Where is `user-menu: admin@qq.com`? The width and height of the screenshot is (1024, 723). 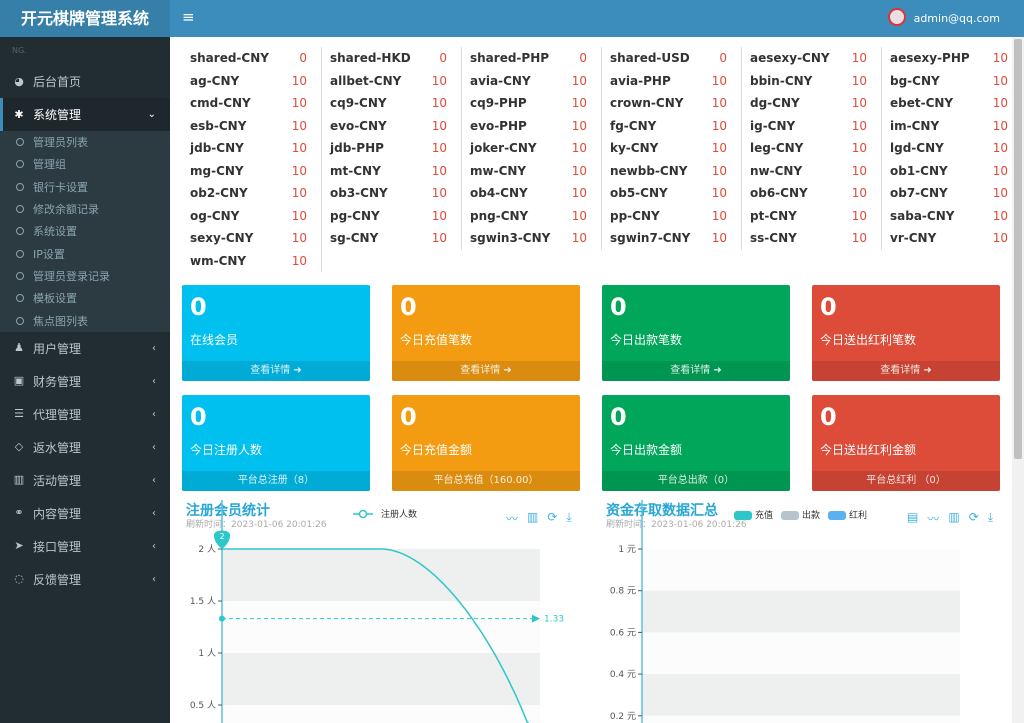
user-menu: admin@qq.com is located at coordinates (943, 17).